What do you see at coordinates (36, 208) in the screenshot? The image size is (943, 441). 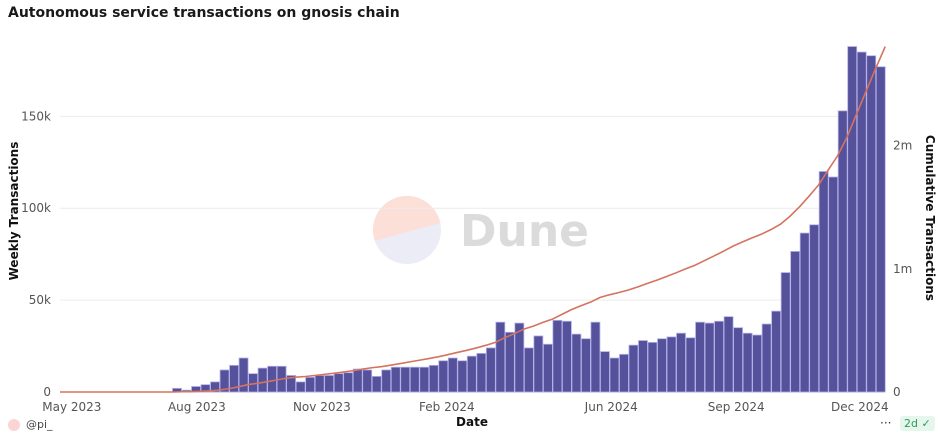 I see `y-tick-label: 100k` at bounding box center [36, 208].